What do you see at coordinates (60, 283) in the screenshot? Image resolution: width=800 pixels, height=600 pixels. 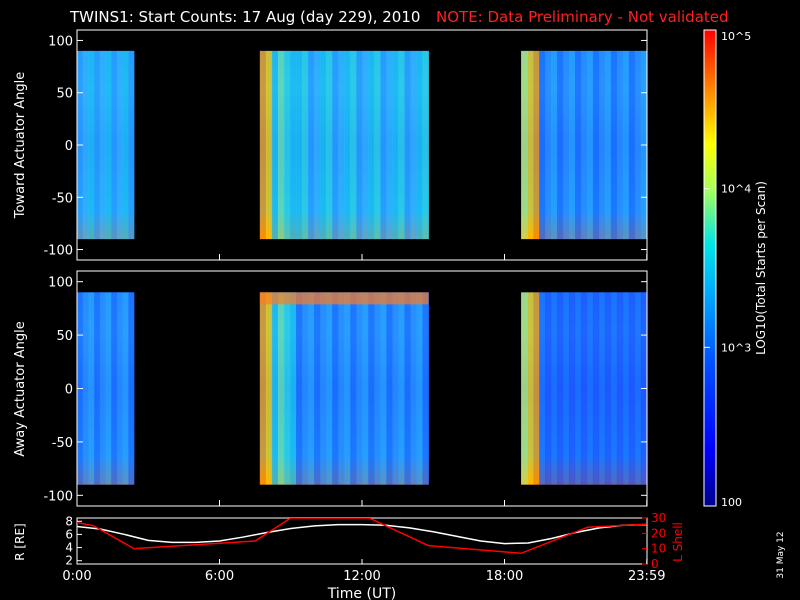 I see `y-tick-label: 100` at bounding box center [60, 283].